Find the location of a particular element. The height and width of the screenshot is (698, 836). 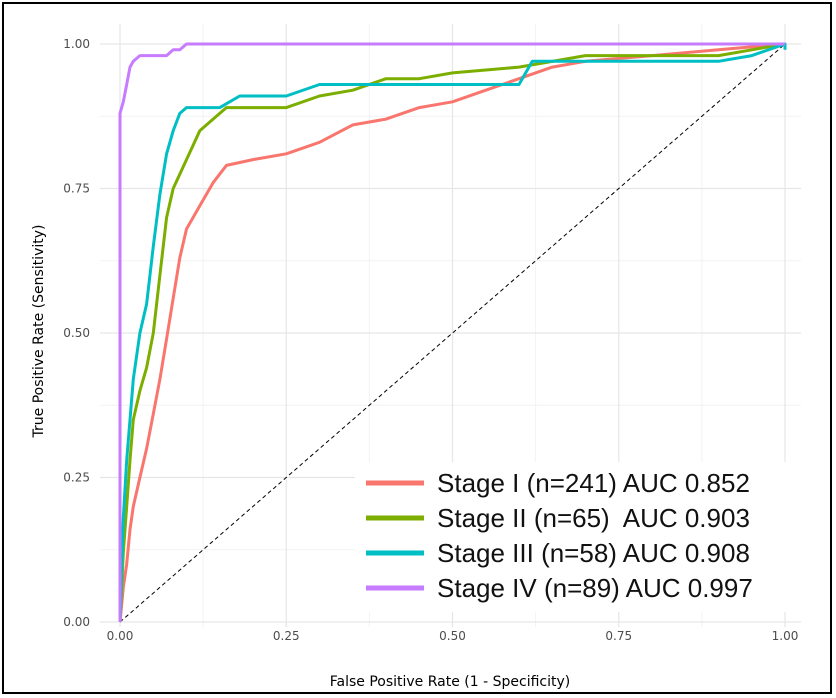

y-tick-label: 0.75 is located at coordinates (76, 189).